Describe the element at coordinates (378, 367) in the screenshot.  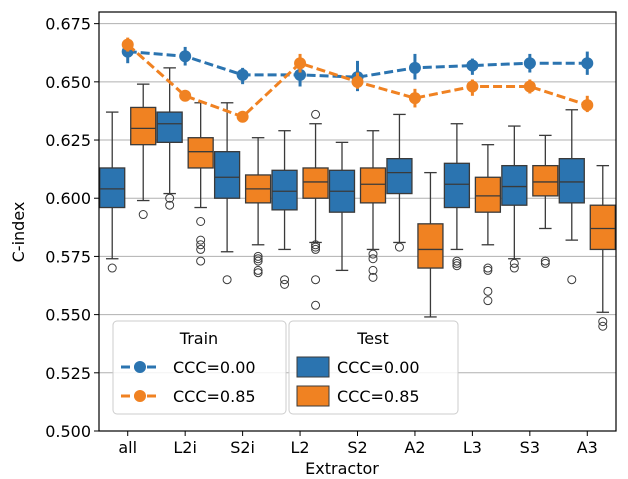
I see `legend-test-entry-0: CCC=0.00` at that location.